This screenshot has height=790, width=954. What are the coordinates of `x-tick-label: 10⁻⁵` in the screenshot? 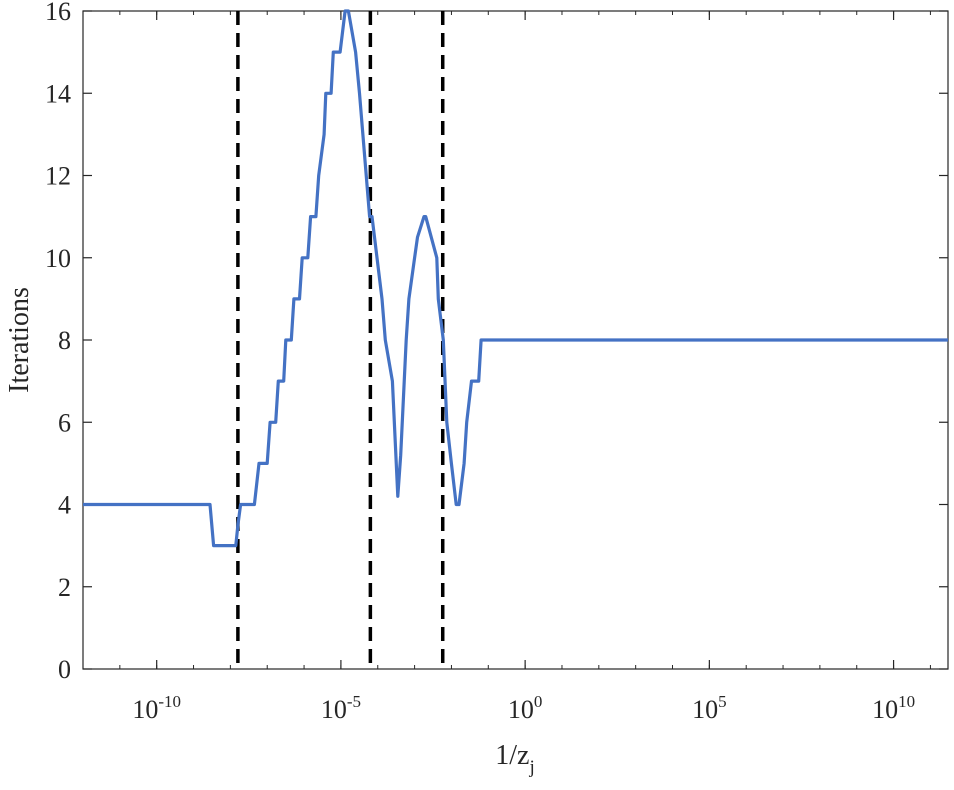 It's located at (341, 708).